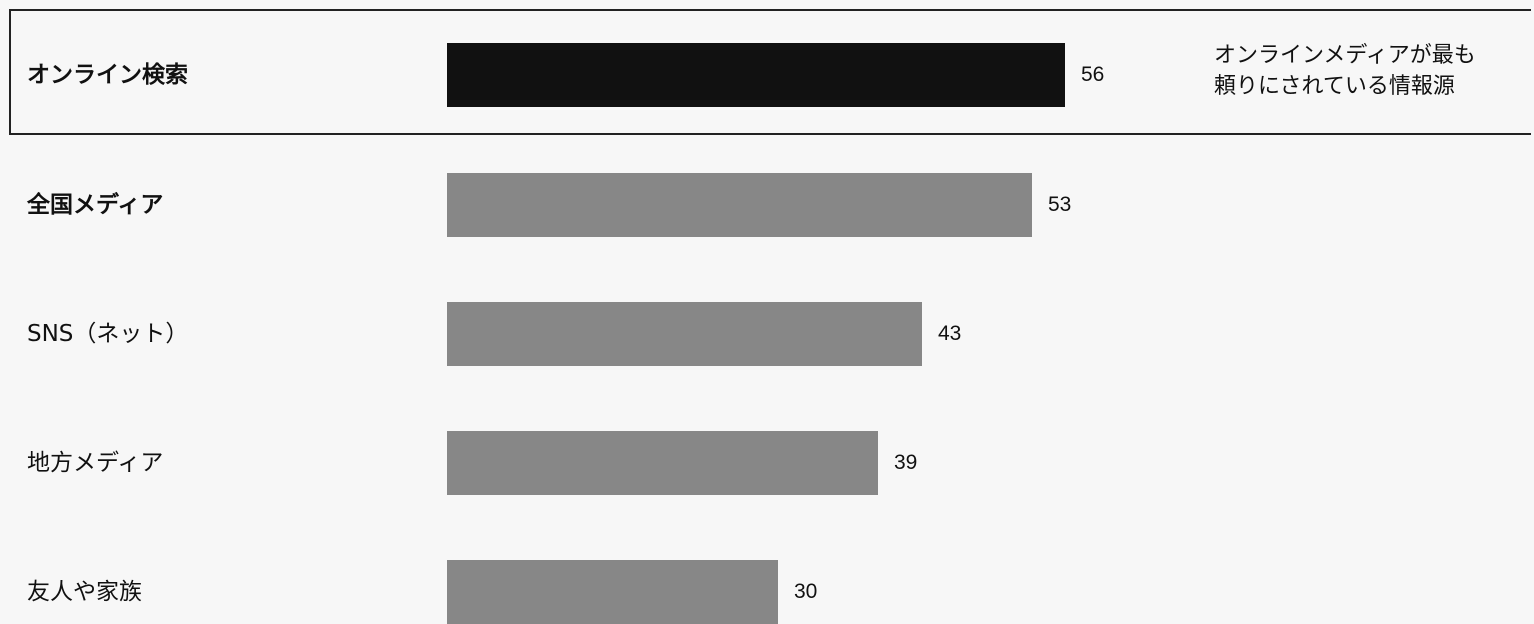 The width and height of the screenshot is (1534, 624). Describe the element at coordinates (1060, 204) in the screenshot. I see `value-label: 53` at that location.